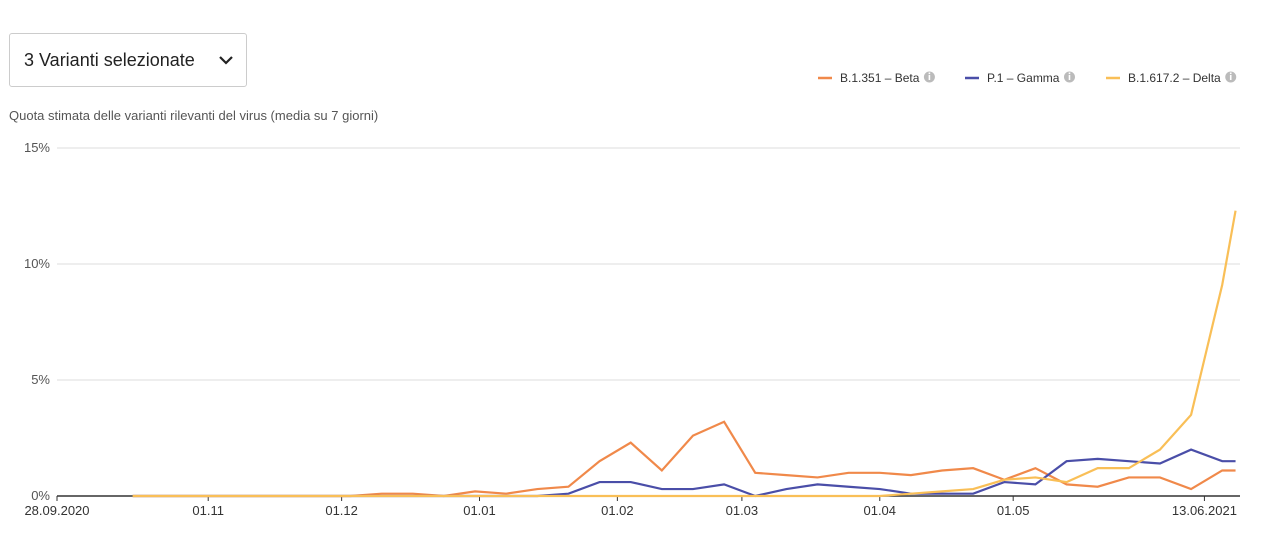 The width and height of the screenshot is (1280, 555). What do you see at coordinates (1013, 510) in the screenshot?
I see `x-tick-label: 01.05` at bounding box center [1013, 510].